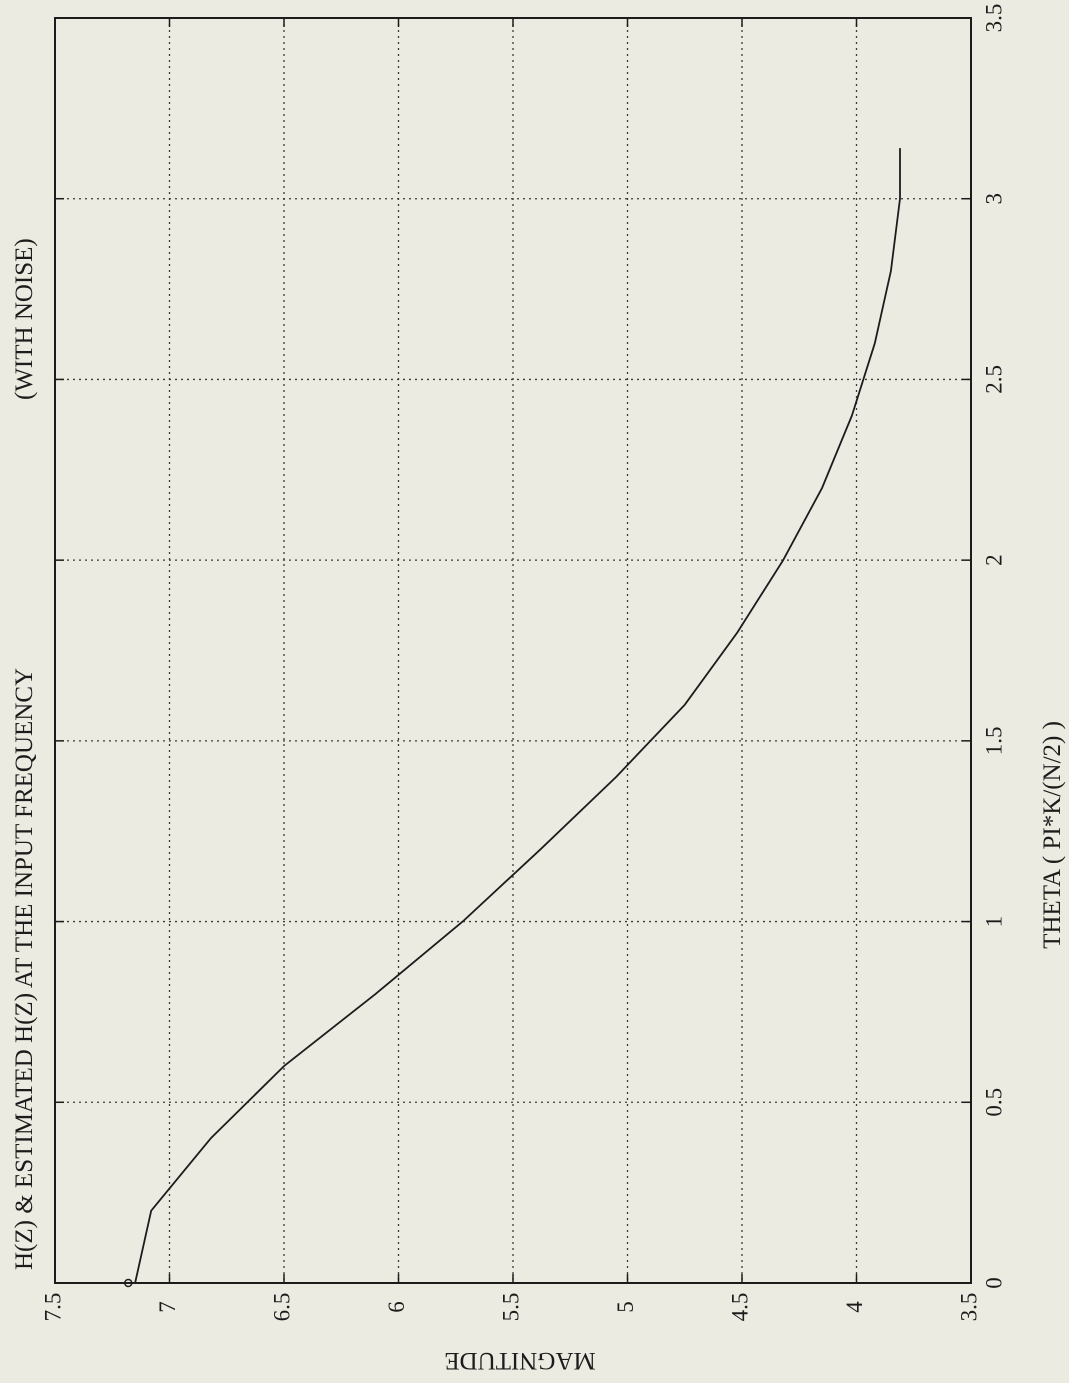 Image resolution: width=1069 pixels, height=1383 pixels. What do you see at coordinates (281, 1307) in the screenshot?
I see `y-tick-label: 6.5` at bounding box center [281, 1307].